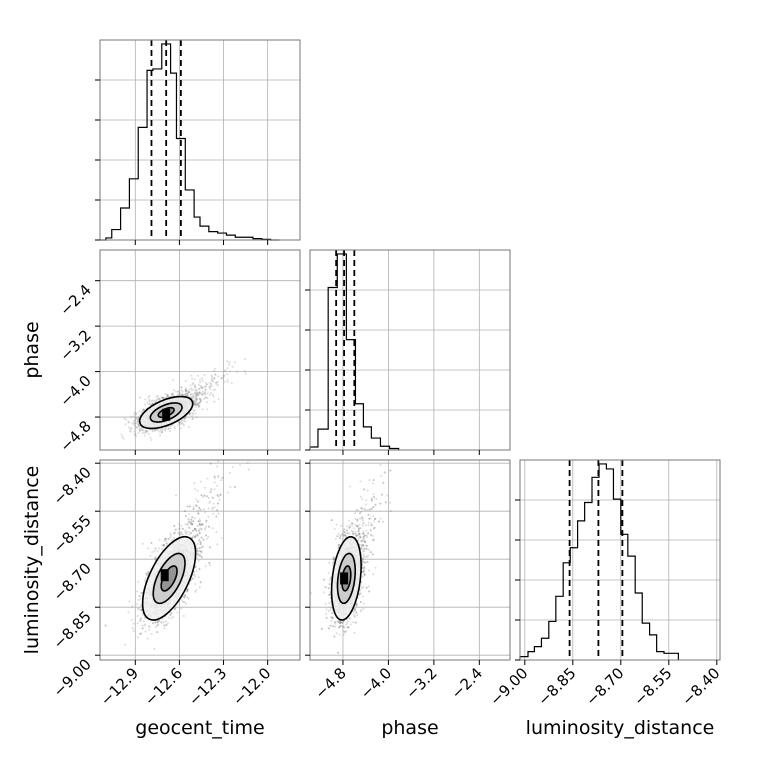  Describe the element at coordinates (163, 686) in the screenshot. I see `x-tick-label: −12.6` at that location.